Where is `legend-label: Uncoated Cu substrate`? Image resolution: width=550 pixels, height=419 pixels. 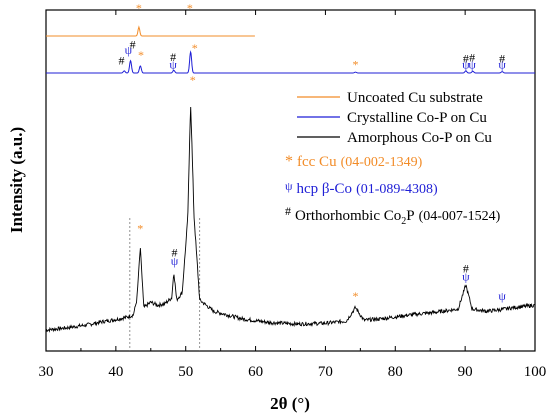 legend-label: Uncoated Cu substrate is located at coordinates (415, 98).